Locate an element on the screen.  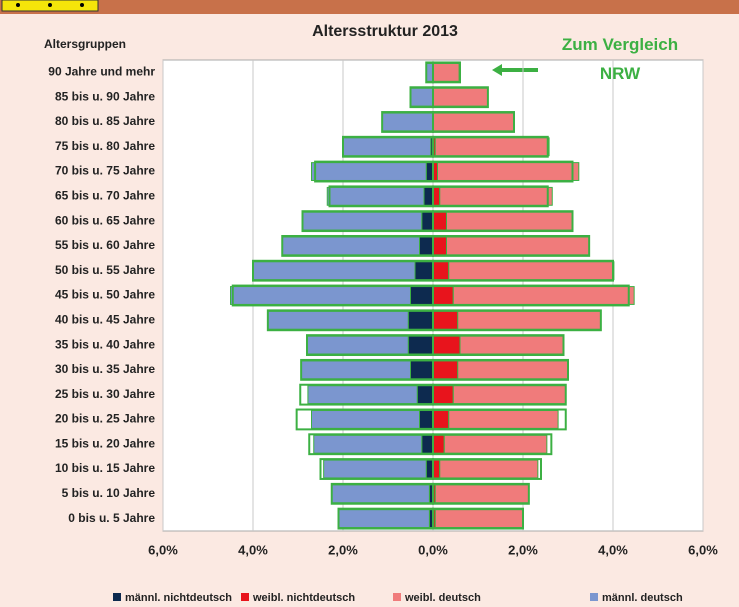
y-tick-label: 10 bis u. 15 Jahre is located at coordinates (105, 468).